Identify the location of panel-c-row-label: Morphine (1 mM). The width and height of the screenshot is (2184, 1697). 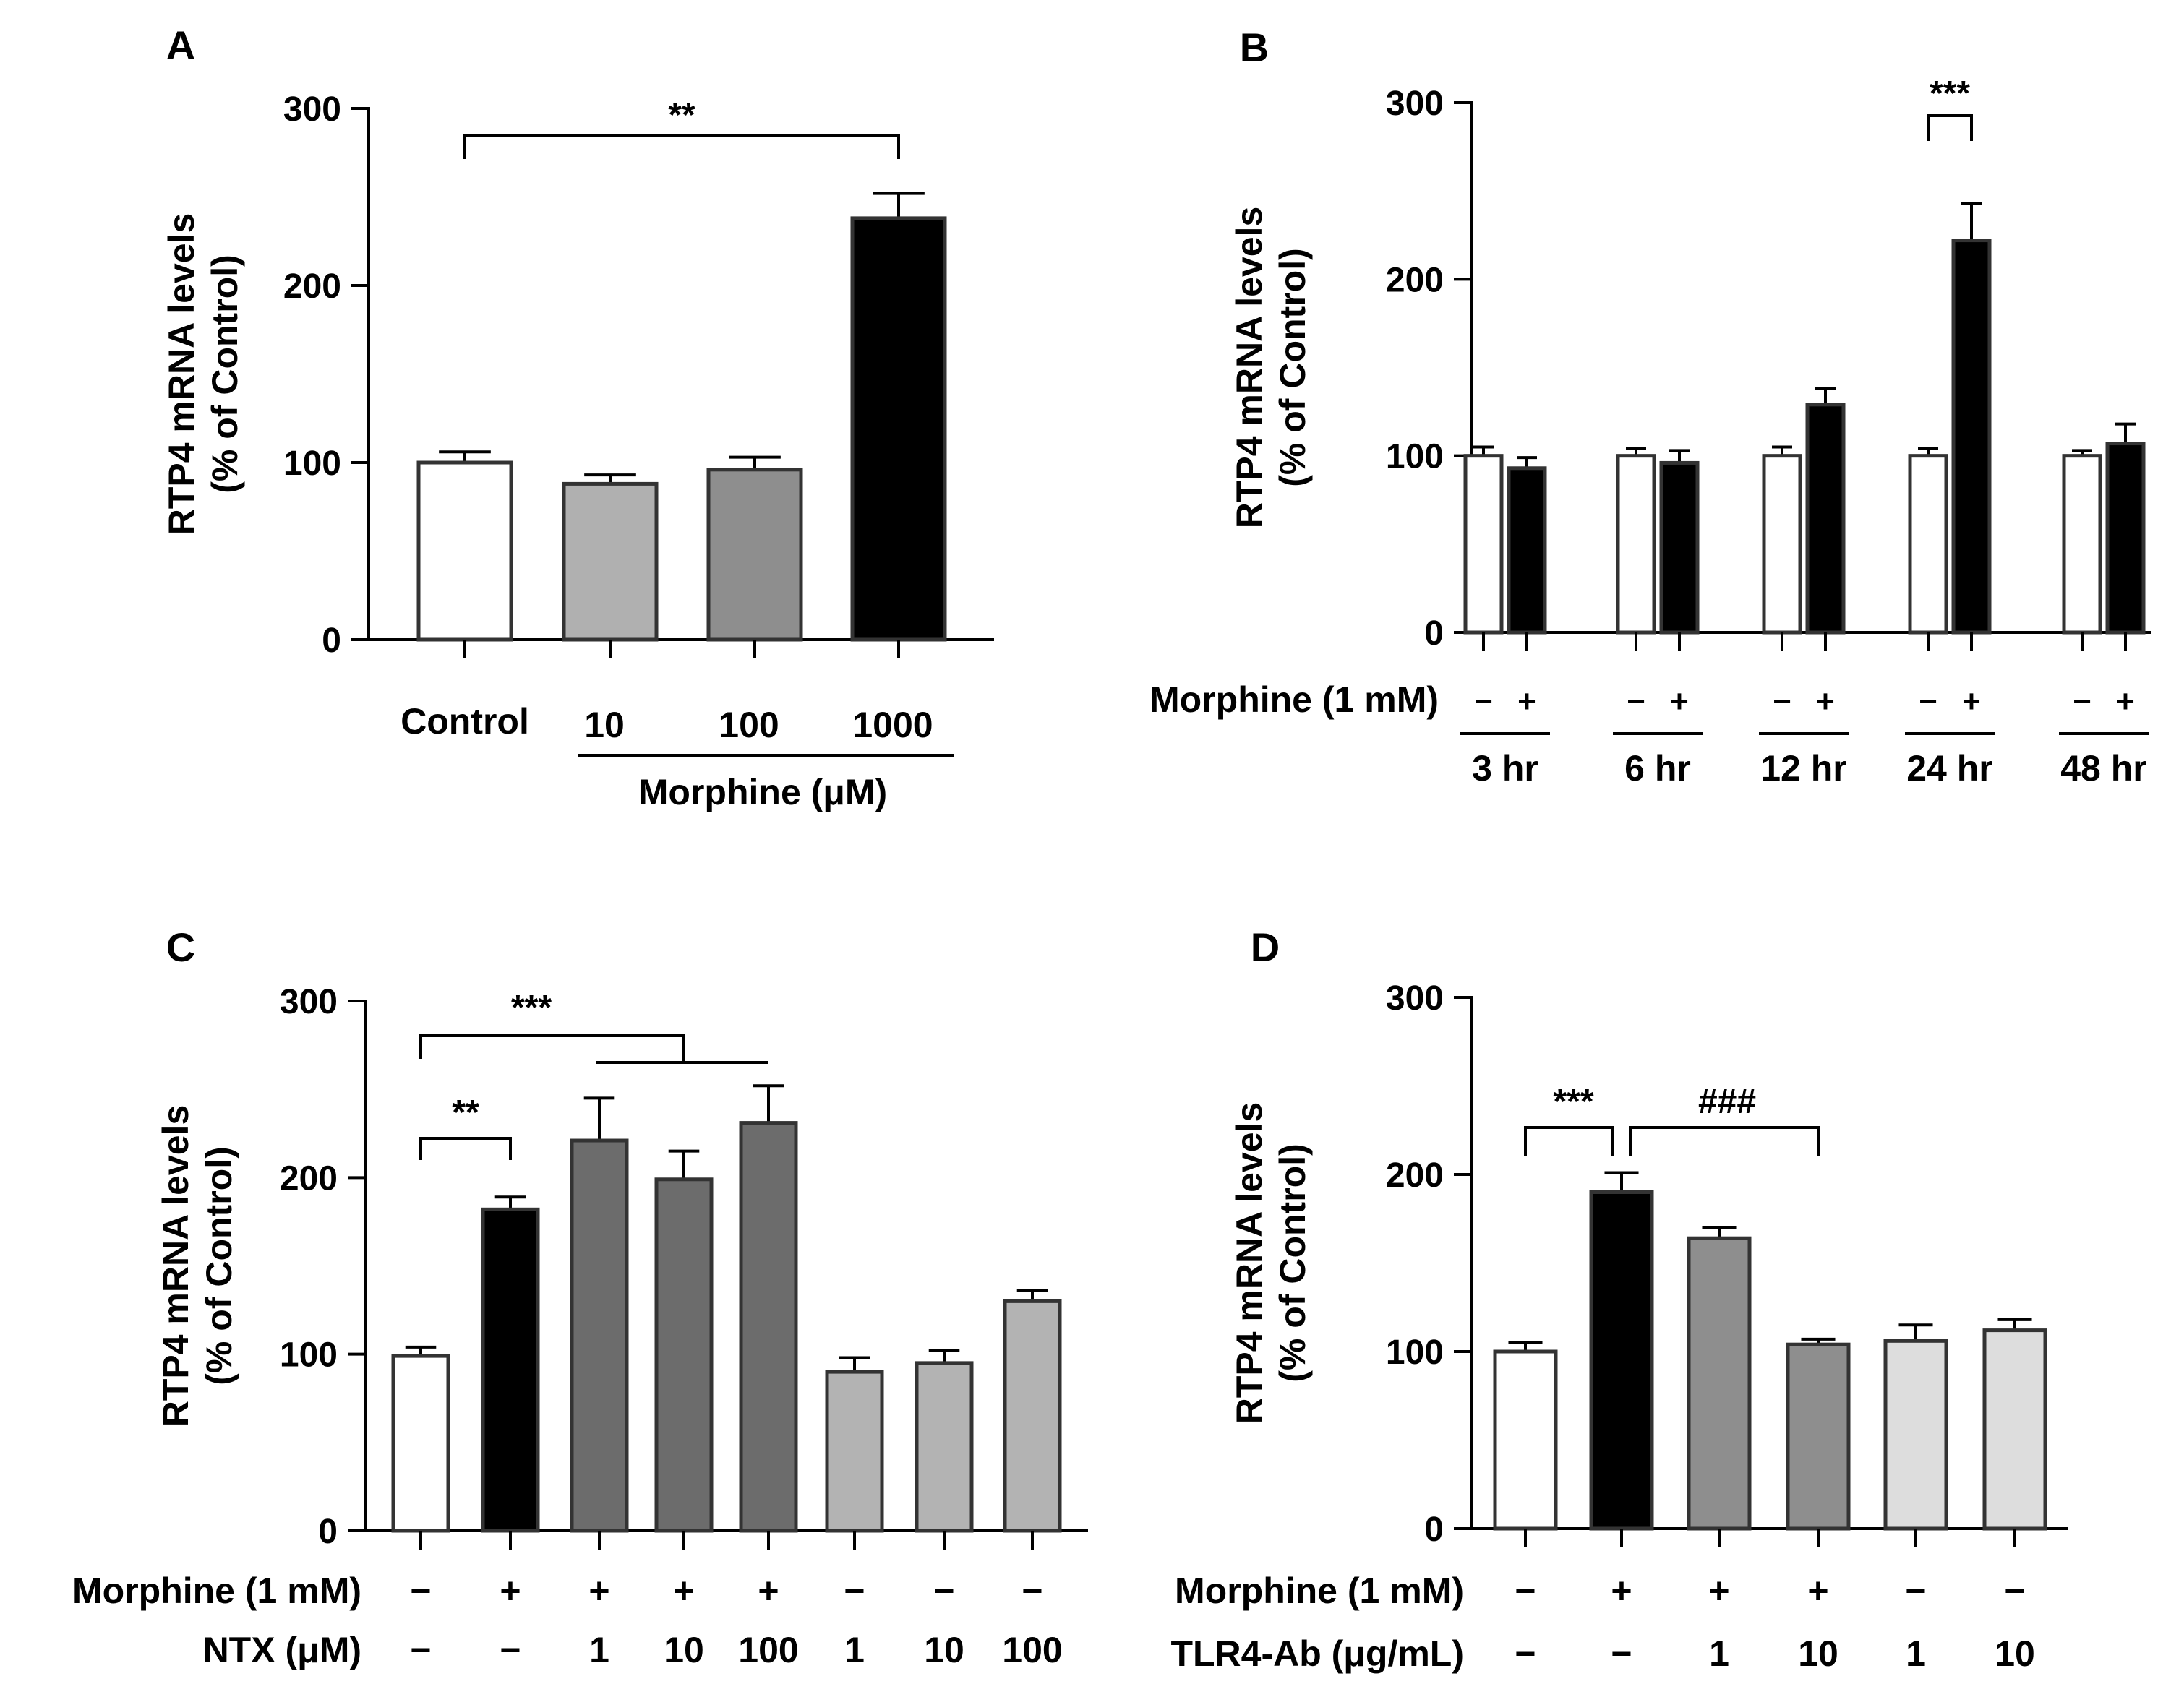
(217, 1591).